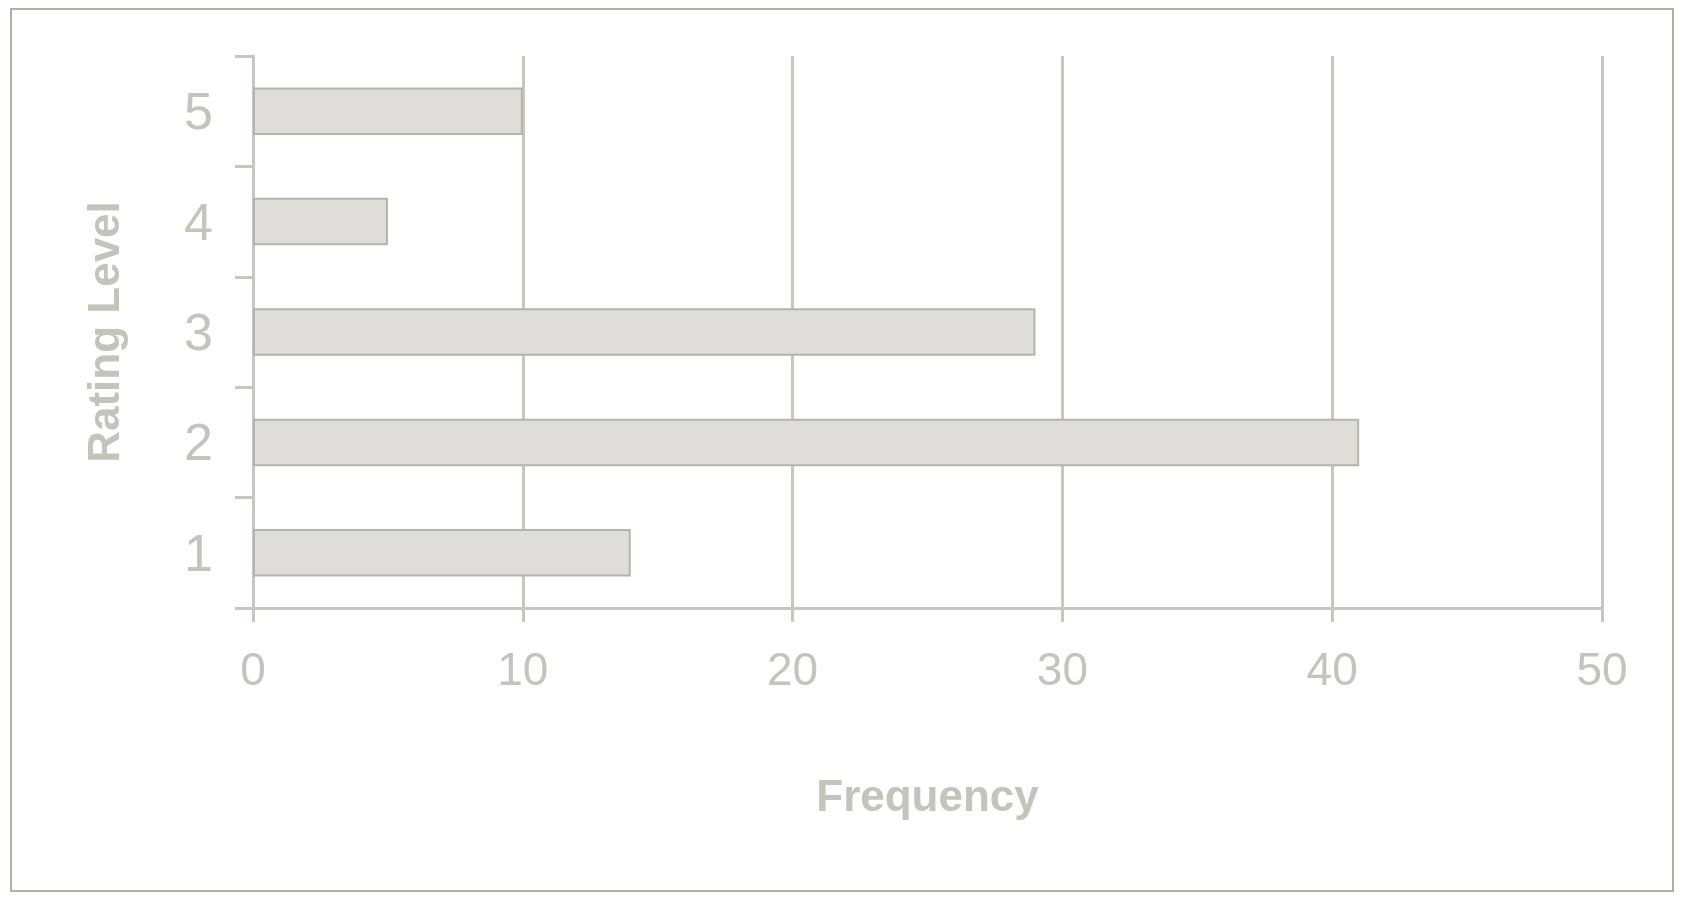  Describe the element at coordinates (198, 221) in the screenshot. I see `y-tick-label: 4` at that location.